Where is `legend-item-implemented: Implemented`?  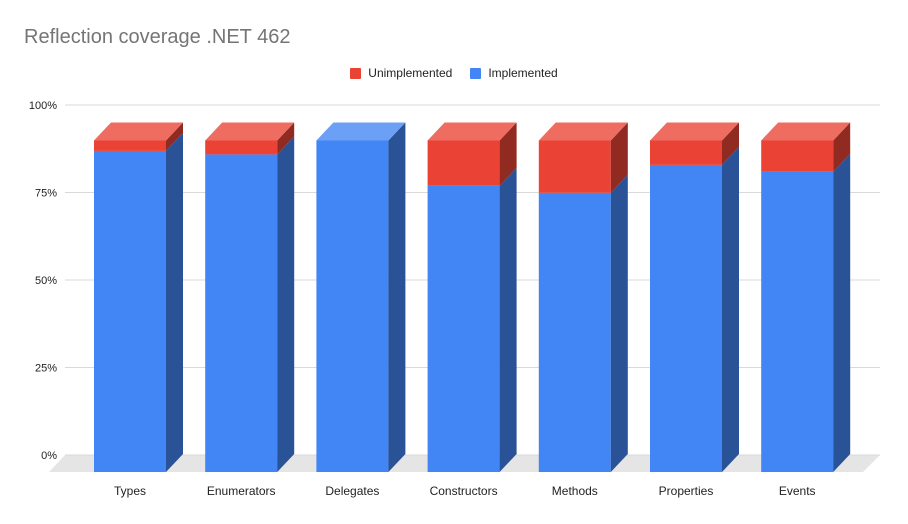 legend-item-implemented: Implemented is located at coordinates (514, 73).